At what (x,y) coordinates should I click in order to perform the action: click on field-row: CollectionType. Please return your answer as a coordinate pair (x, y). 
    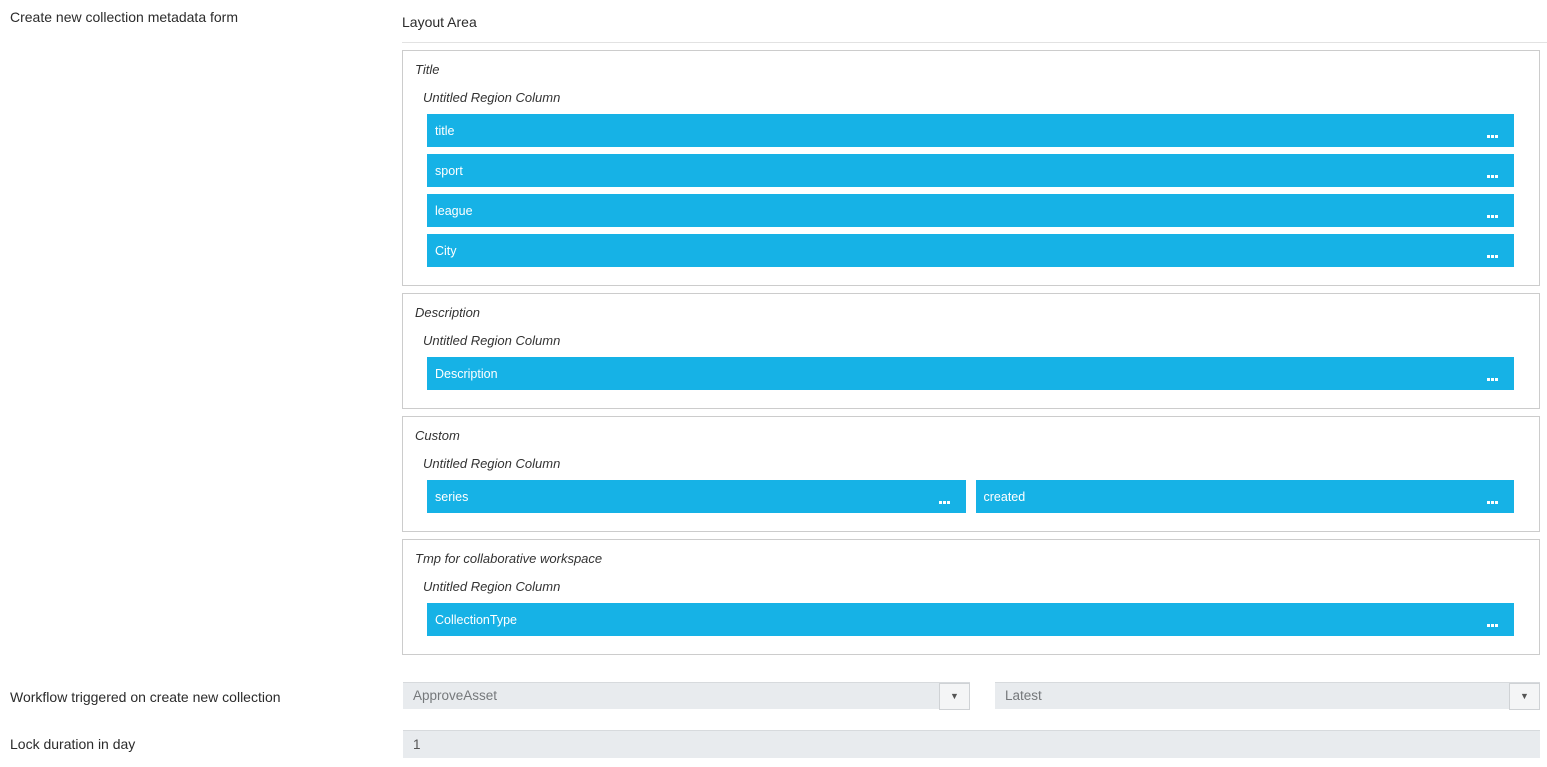
    Looking at the image, I should click on (970, 619).